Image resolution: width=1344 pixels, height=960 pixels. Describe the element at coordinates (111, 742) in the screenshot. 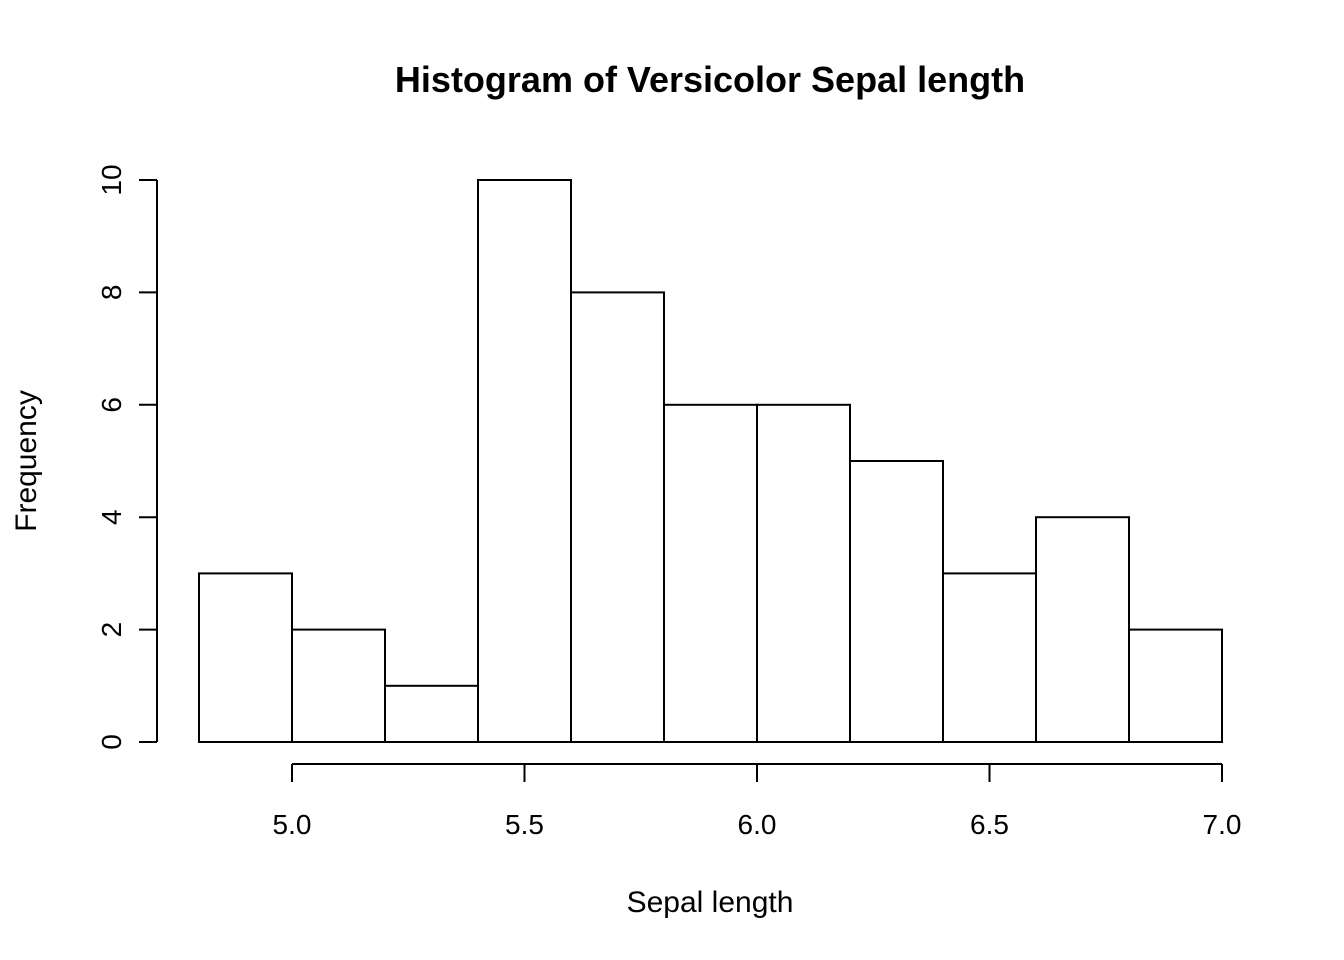

I see `y-tick-label: 0` at that location.